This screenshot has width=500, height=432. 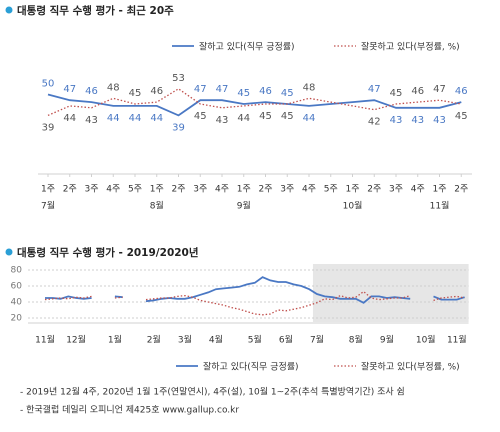 What do you see at coordinates (244, 206) in the screenshot?
I see `x-group-label: 9월` at bounding box center [244, 206].